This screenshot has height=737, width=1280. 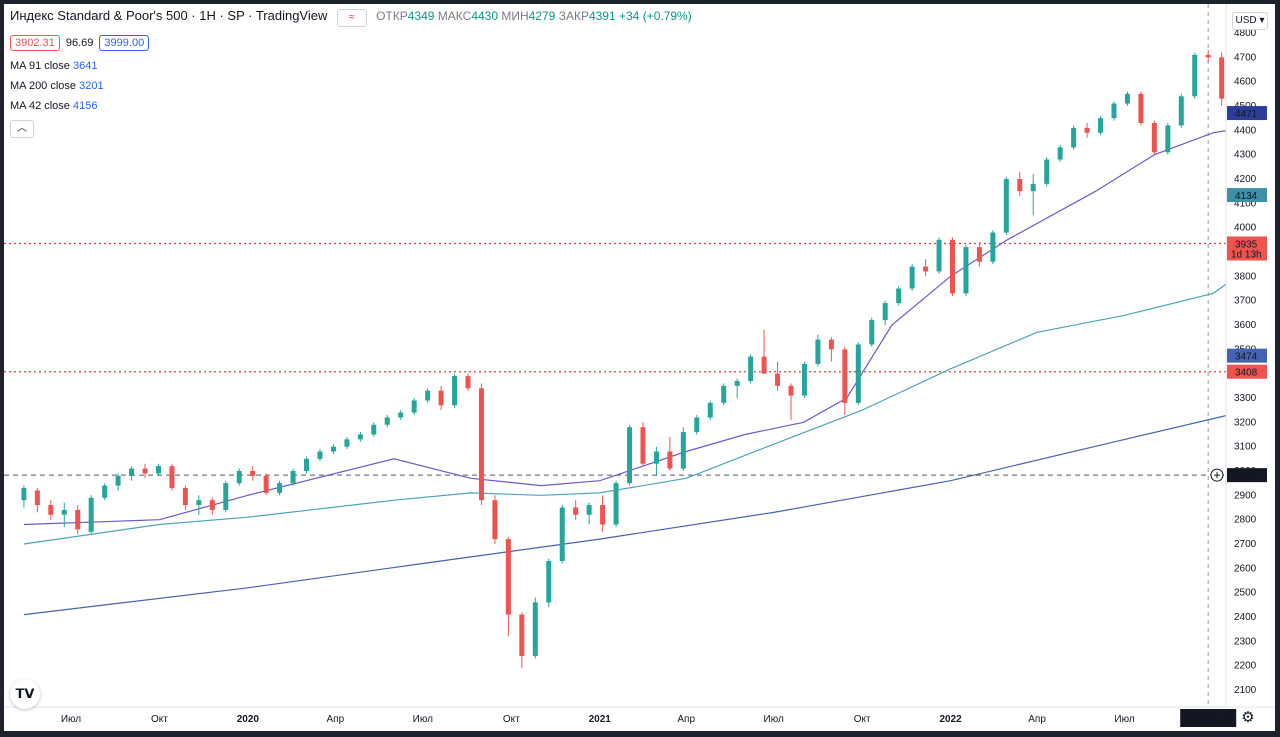 What do you see at coordinates (1208, 719) in the screenshot?
I see `crosshair-date-label: 04 Окт '21` at bounding box center [1208, 719].